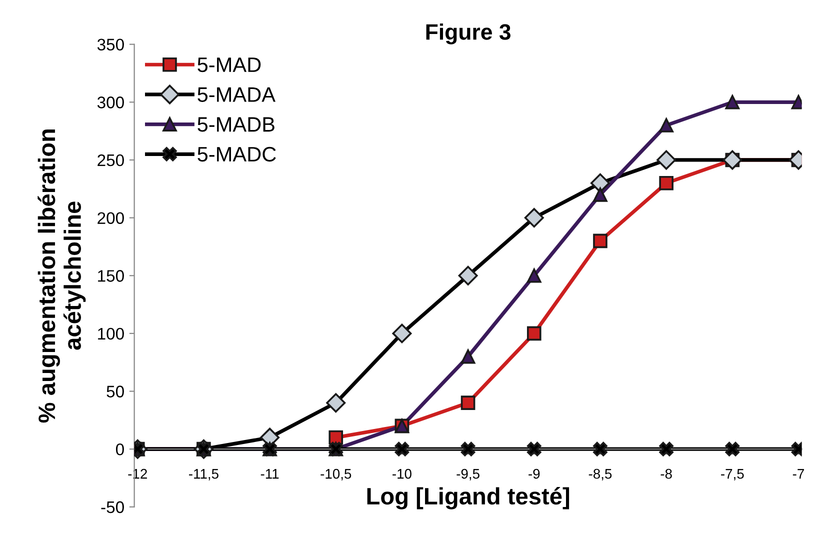 This screenshot has height=554, width=814. What do you see at coordinates (111, 334) in the screenshot?
I see `y-tick-label: 100` at bounding box center [111, 334].